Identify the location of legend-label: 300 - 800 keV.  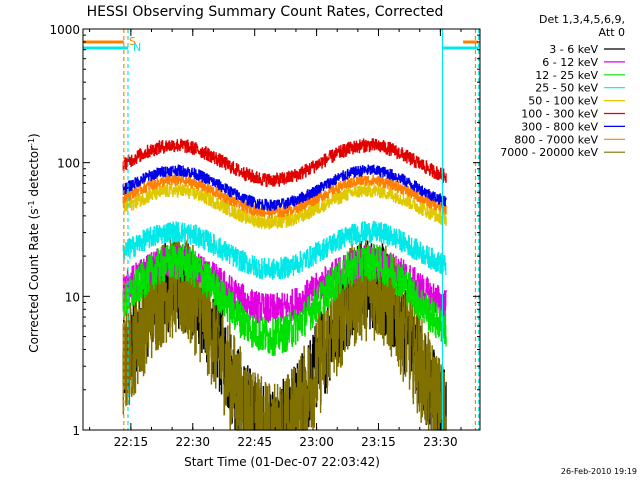
(559, 126).